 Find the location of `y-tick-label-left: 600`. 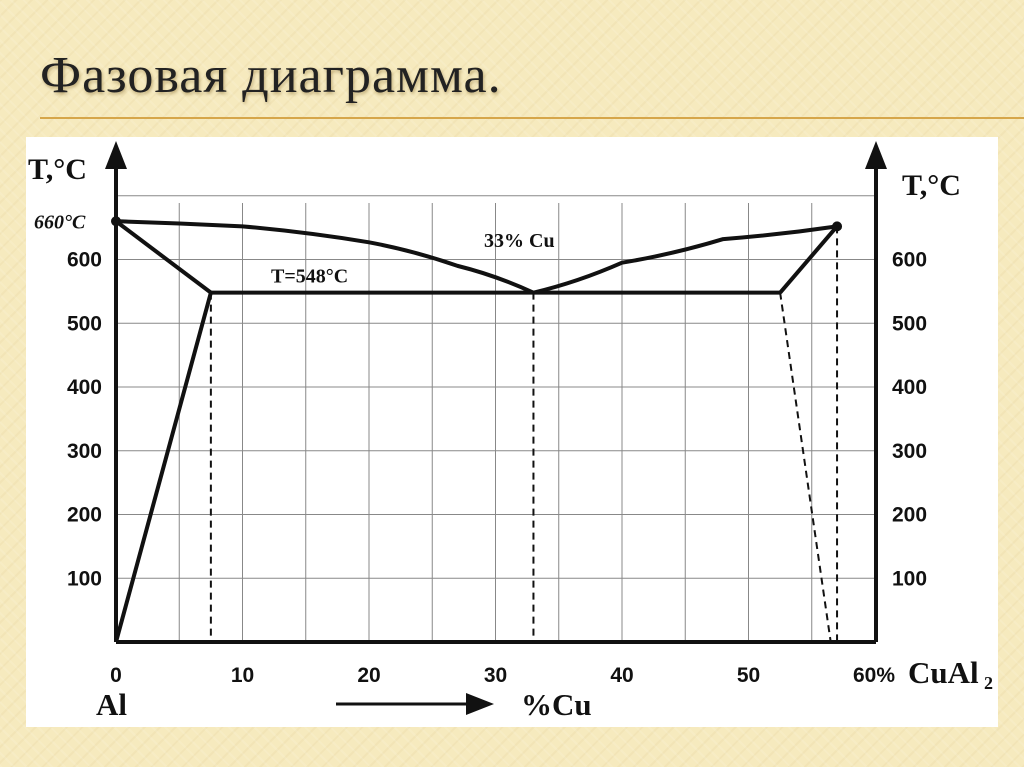

y-tick-label-left: 600 is located at coordinates (84, 260).